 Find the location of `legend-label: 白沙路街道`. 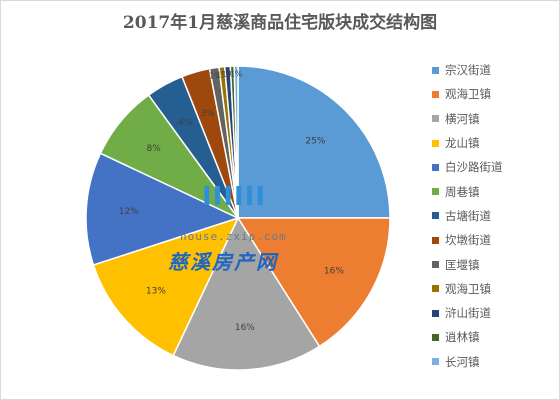

legend-label: 白沙路街道 is located at coordinates (474, 167).